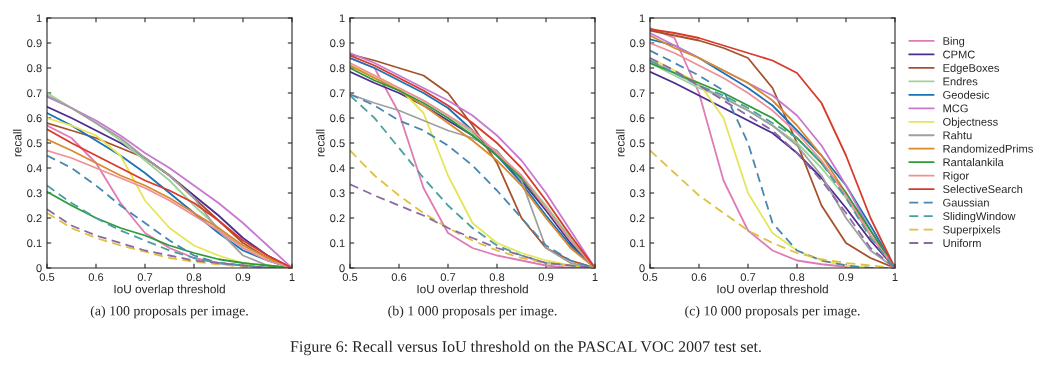  I want to click on legend-label: Rigor, so click(956, 176).